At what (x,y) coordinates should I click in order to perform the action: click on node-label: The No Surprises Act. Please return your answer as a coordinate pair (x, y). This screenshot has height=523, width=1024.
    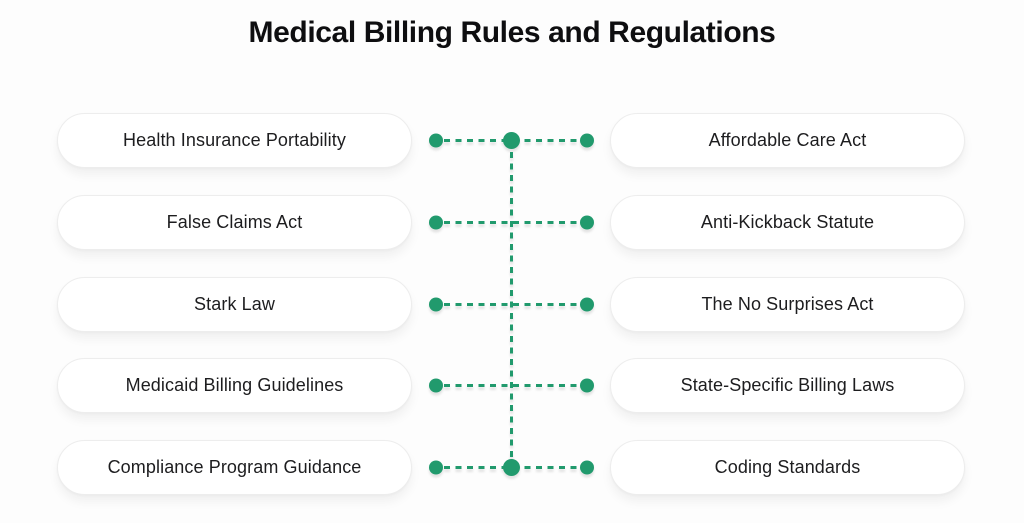
    Looking at the image, I should click on (787, 304).